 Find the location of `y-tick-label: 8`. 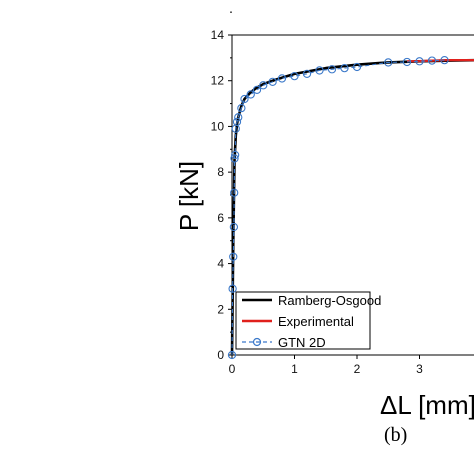

y-tick-label: 8 is located at coordinates (220, 172).